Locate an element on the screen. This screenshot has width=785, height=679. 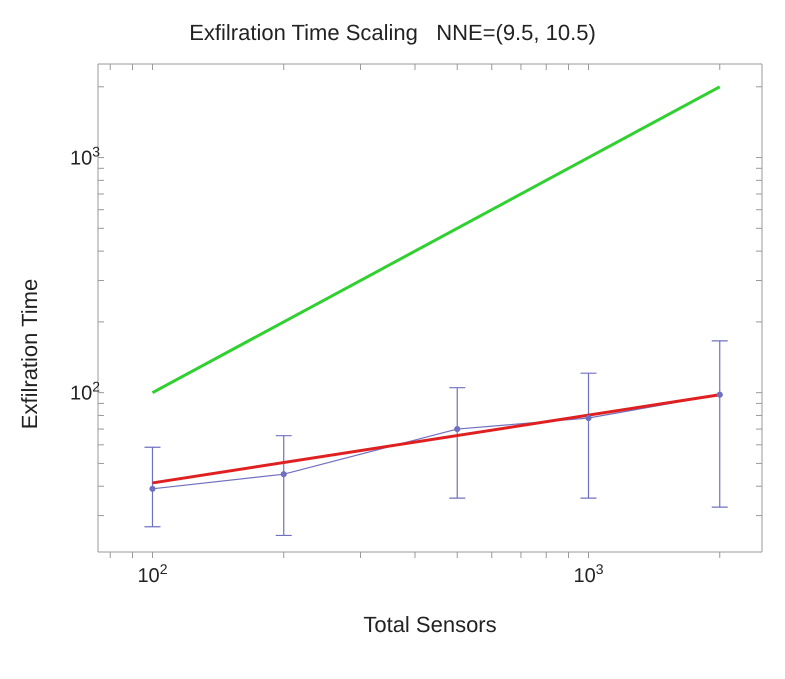
y-axis-title: Exfilration Time is located at coordinates (30, 354).